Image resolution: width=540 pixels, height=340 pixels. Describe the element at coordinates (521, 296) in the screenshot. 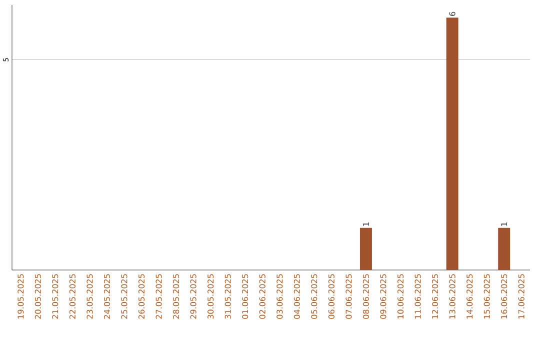

I see `x-tick-label: 17.06.2025` at that location.